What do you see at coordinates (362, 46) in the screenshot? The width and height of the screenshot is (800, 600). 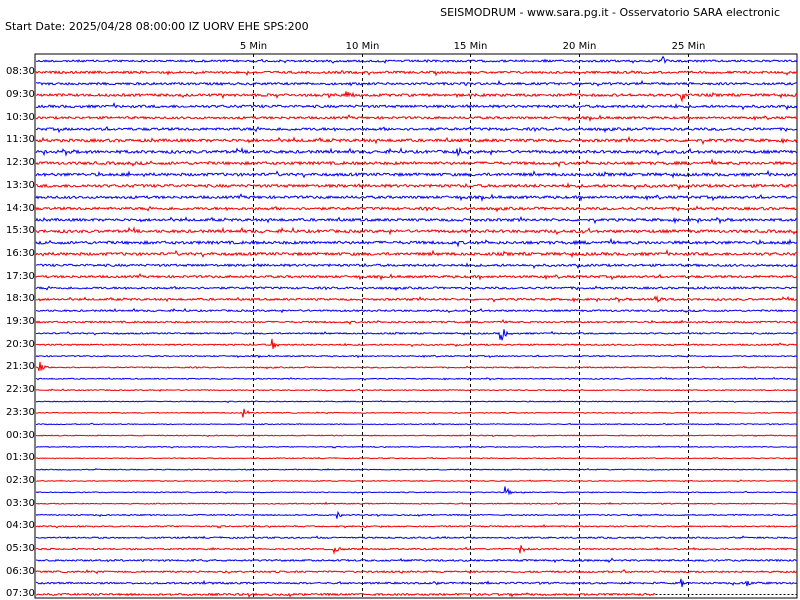 I see `x-tick-label: 10 Min` at bounding box center [362, 46].